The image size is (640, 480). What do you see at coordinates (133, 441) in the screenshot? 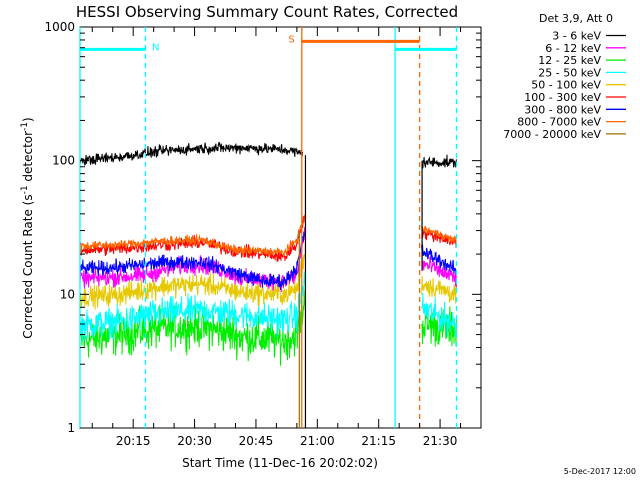
I see `x-tick-label: 20:15` at bounding box center [133, 441].